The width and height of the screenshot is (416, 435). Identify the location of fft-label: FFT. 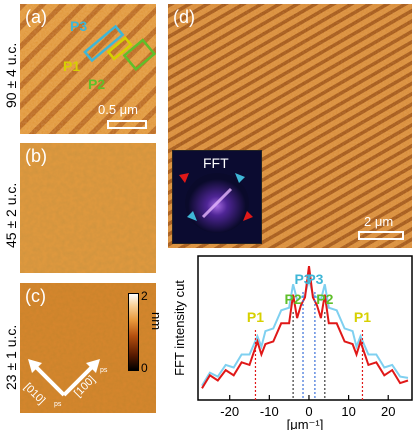
(216, 163).